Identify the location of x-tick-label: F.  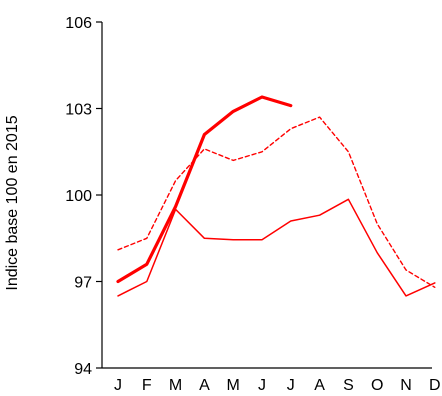
(147, 385).